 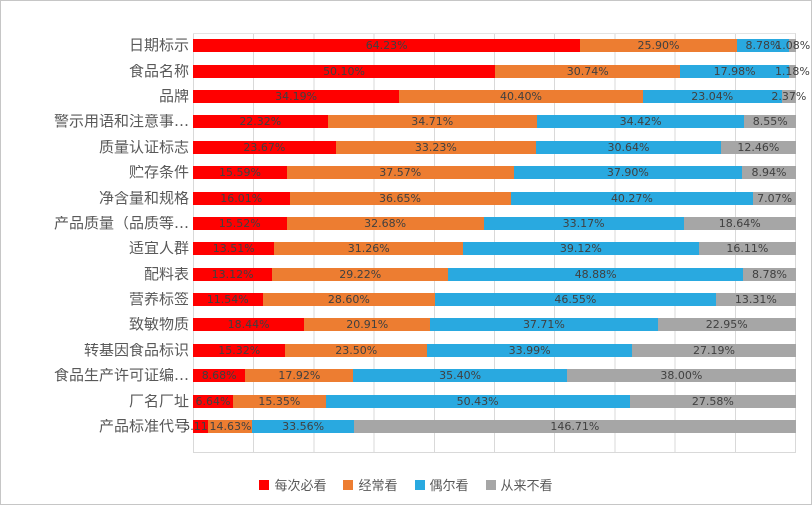 I want to click on value-label: 146.71%, so click(x=575, y=427).